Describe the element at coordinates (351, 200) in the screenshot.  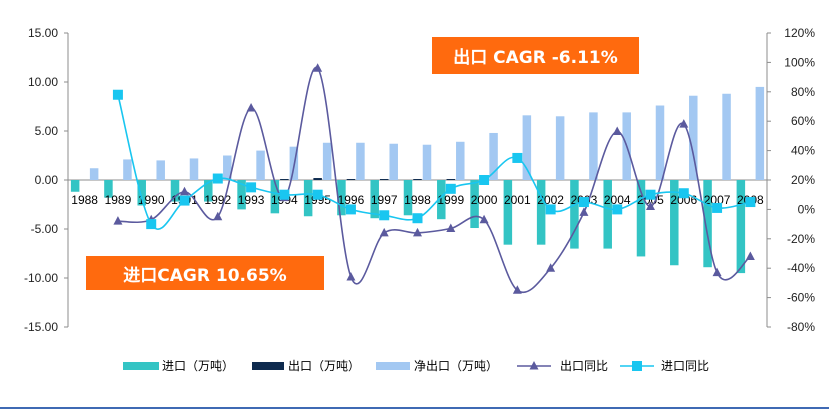
I see `x-tick-label: 1996` at that location.